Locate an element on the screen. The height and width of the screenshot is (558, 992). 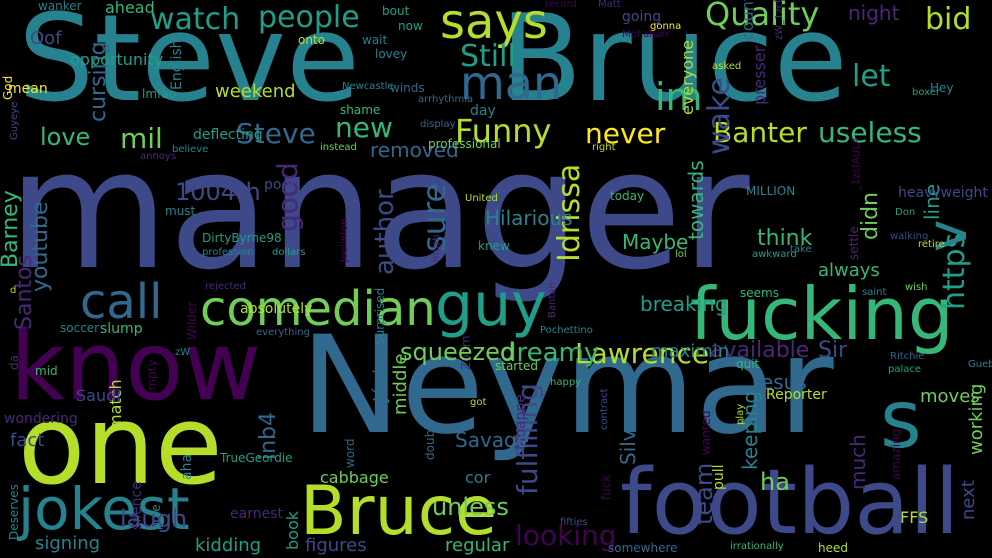
word-million: da is located at coordinates (14, 362).